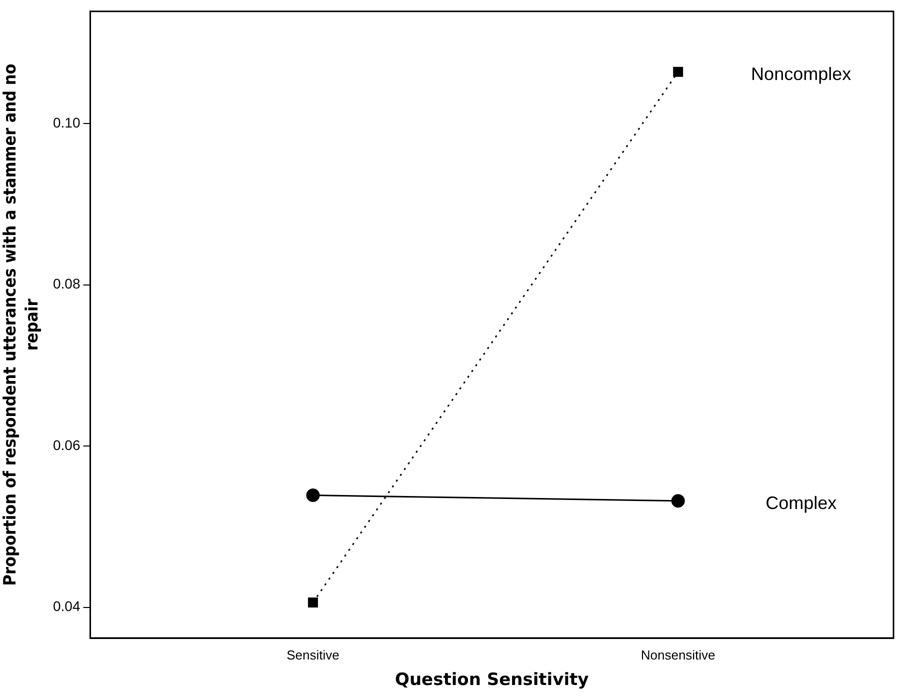 This screenshot has width=901, height=700. I want to click on text: Noncomplex, so click(801, 74).